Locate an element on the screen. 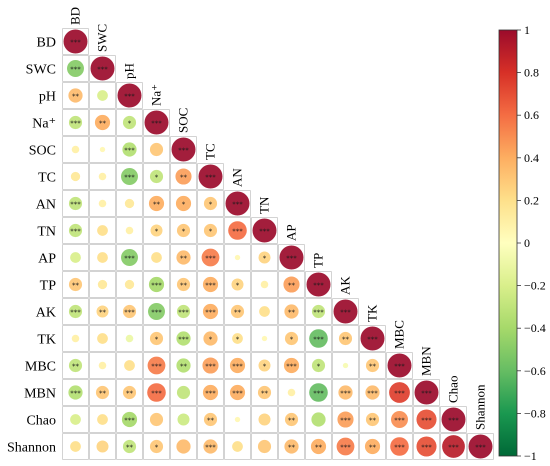 This screenshot has height=466, width=550. cell-13-3: *** is located at coordinates (156, 392).